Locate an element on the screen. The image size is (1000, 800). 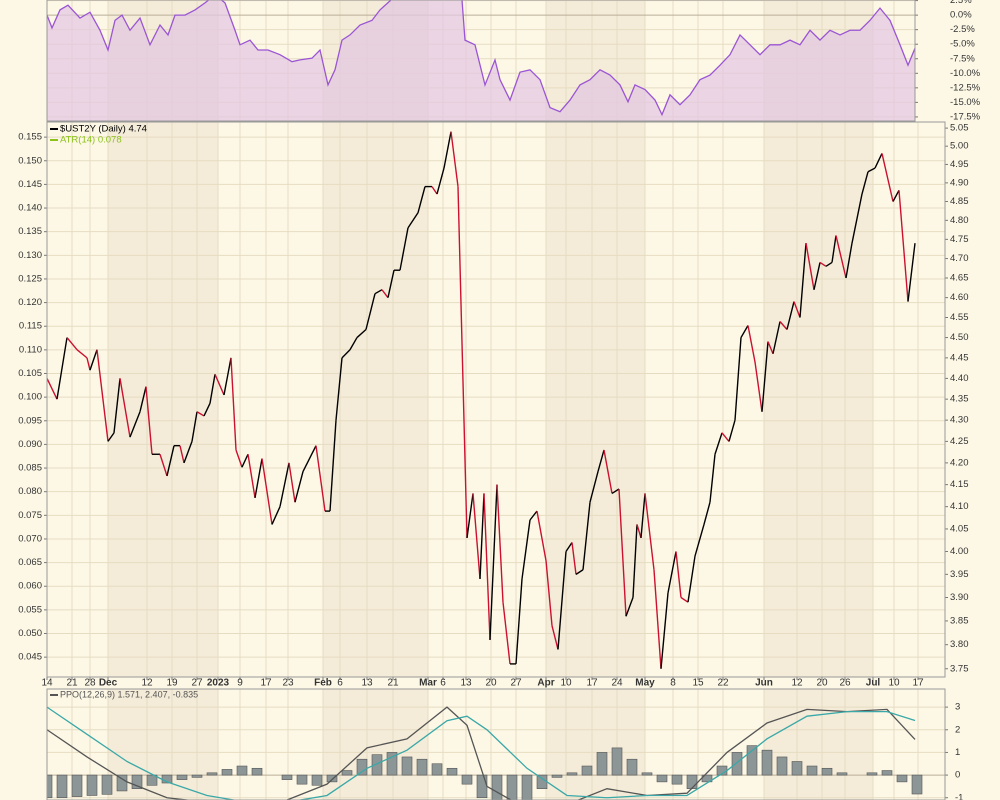
x-tick-label: May is located at coordinates (645, 683).